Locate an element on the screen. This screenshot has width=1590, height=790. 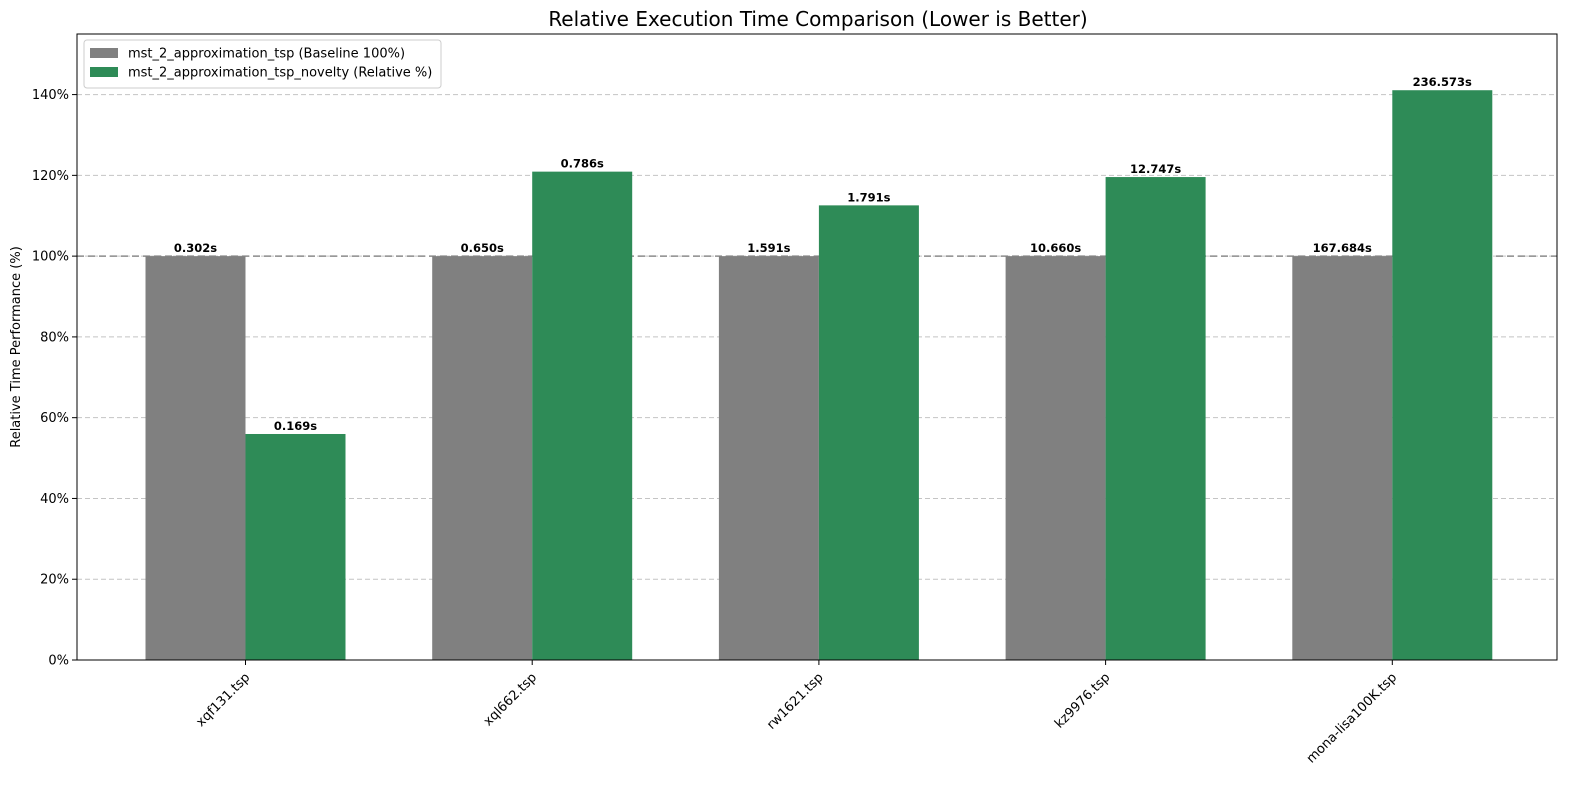
y-tick-label: 60% is located at coordinates (54, 418).